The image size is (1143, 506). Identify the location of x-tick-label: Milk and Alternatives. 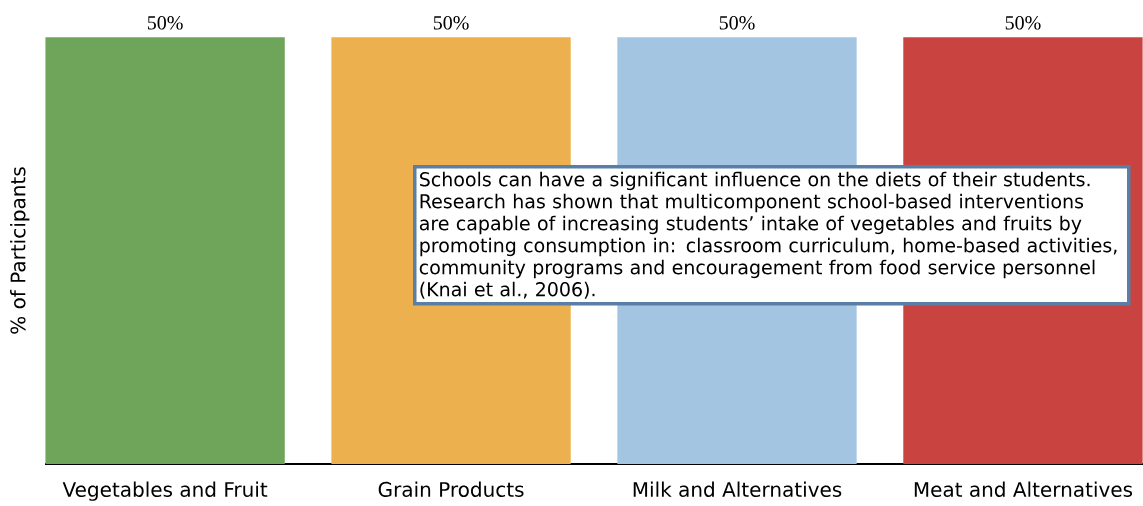
(737, 489).